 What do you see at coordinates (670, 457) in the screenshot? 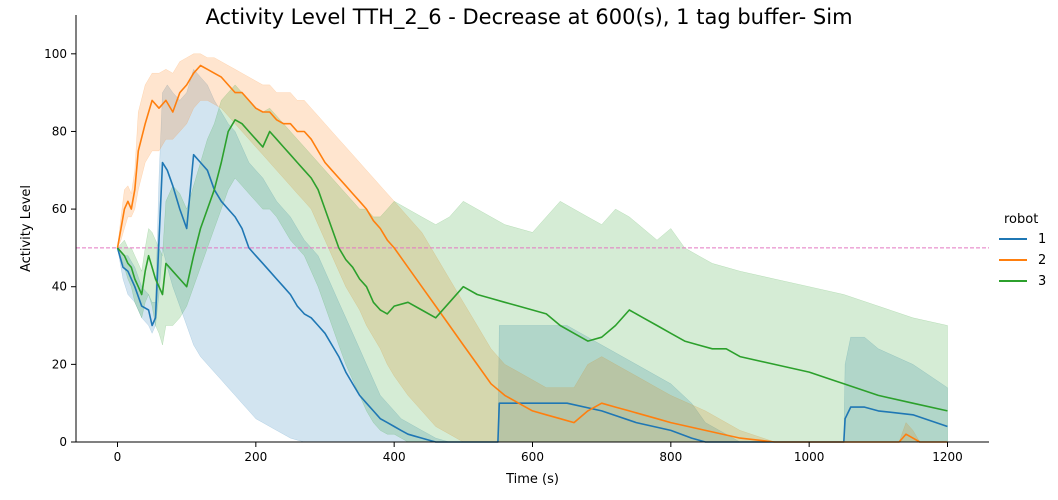
I see `x-tick-label: 800` at bounding box center [670, 457].